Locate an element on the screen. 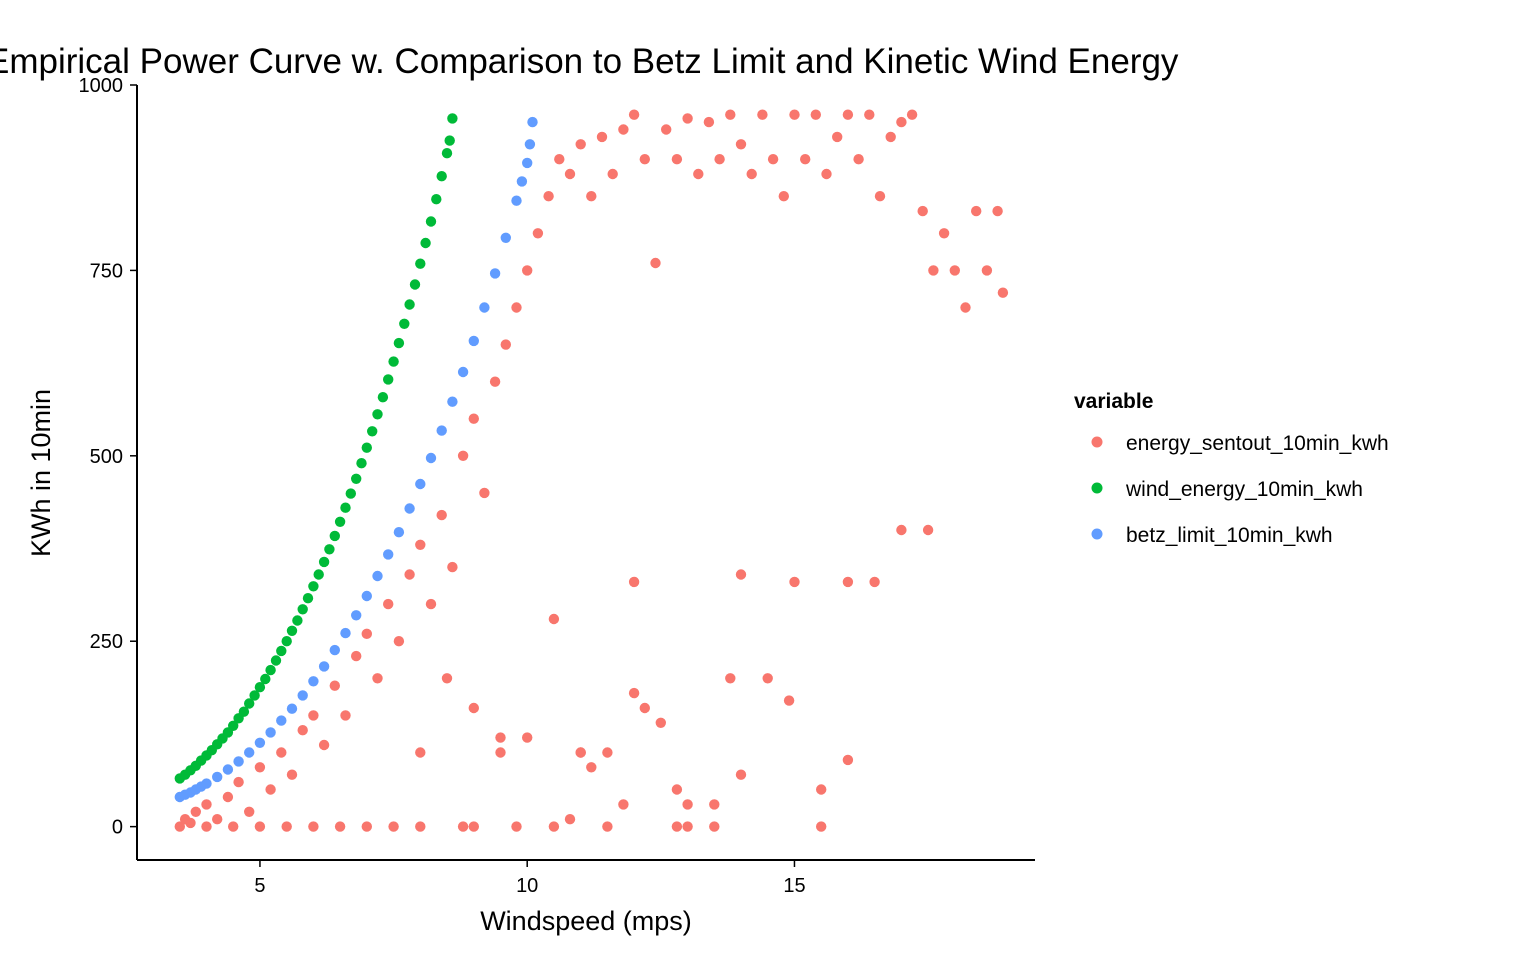 The width and height of the screenshot is (1536, 960). x-tick-label: 5 is located at coordinates (259, 886).